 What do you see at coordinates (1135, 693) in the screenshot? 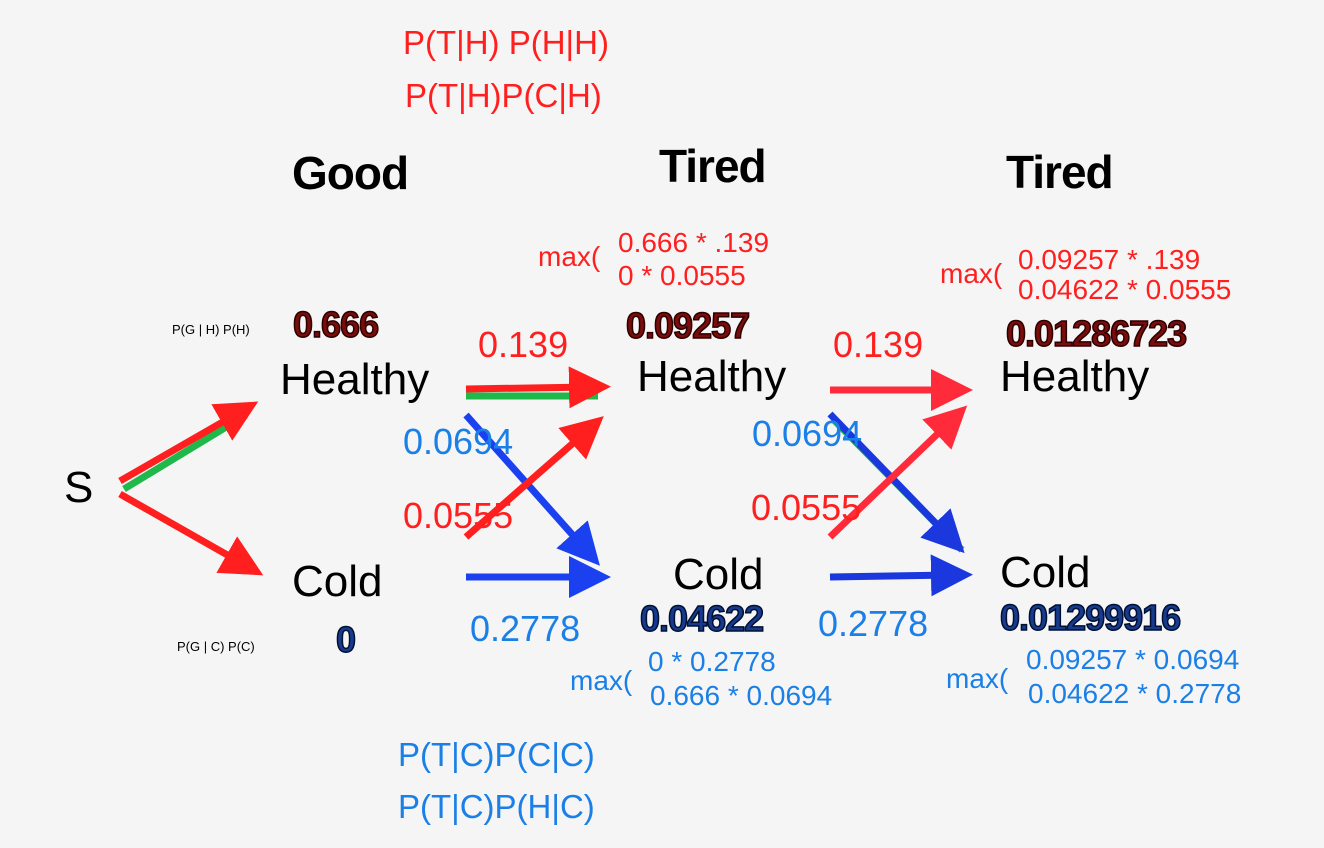
I see `max-term2-cold-3: 0.04622 * 0.2778` at bounding box center [1135, 693].